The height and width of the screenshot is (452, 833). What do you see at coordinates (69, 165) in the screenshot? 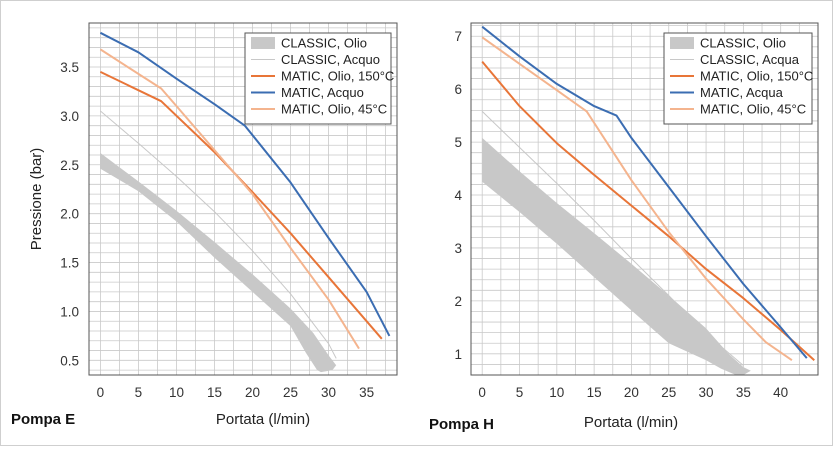
I see `y-tick-label: 2.5` at bounding box center [69, 165].